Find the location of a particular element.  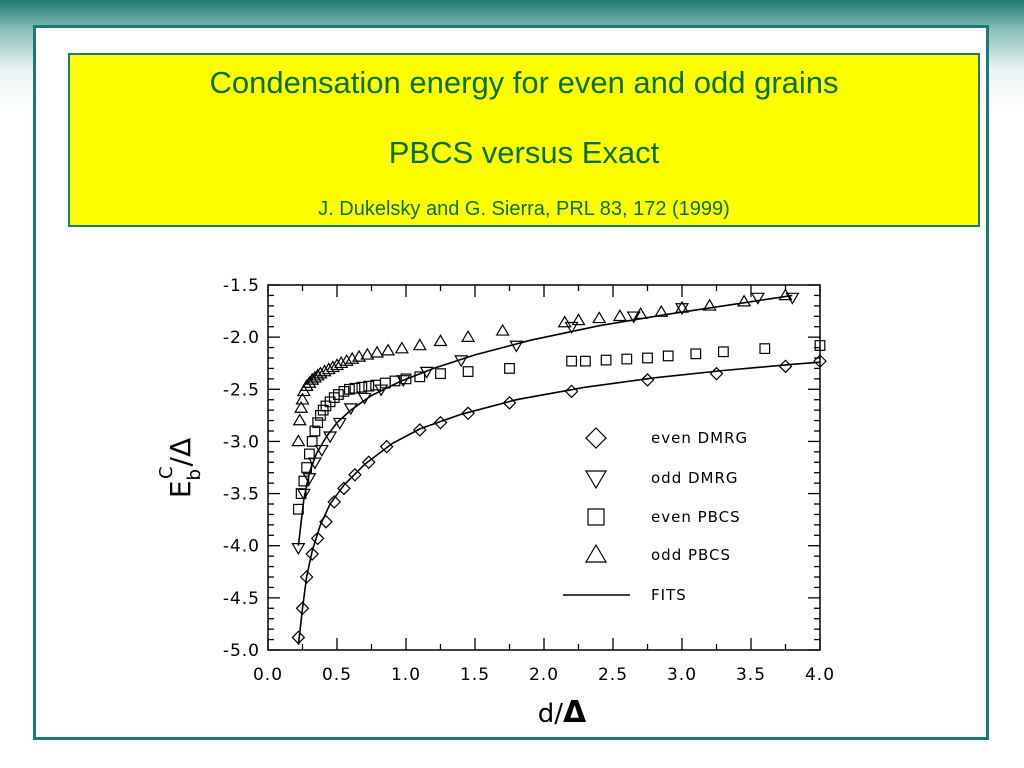

y-tick-label: -1.5 is located at coordinates (241, 286).